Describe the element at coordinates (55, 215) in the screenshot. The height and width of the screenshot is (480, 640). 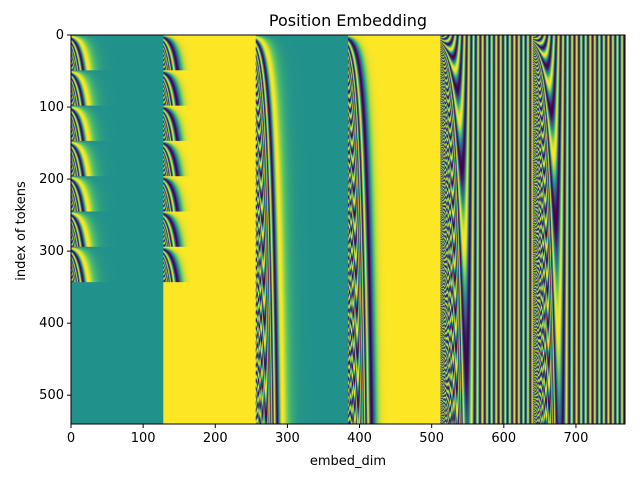
I see `y-axis: 0 100 200 300 400 500` at that location.